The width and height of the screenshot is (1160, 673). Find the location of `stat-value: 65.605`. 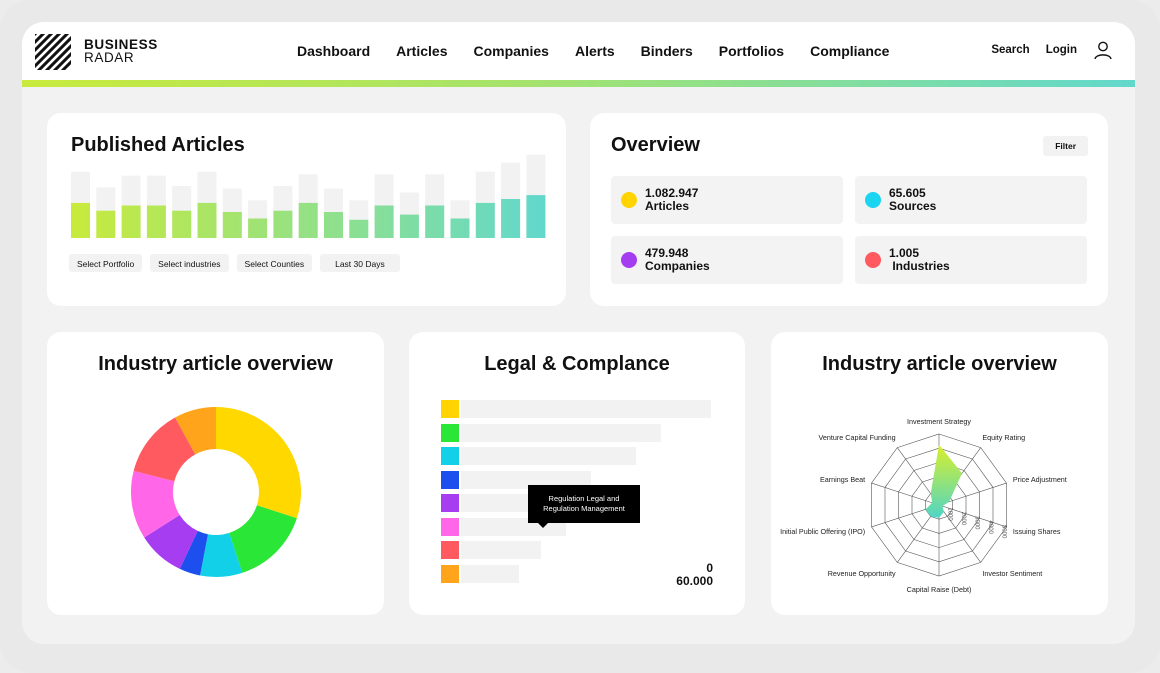

stat-value: 65.605 is located at coordinates (907, 193).